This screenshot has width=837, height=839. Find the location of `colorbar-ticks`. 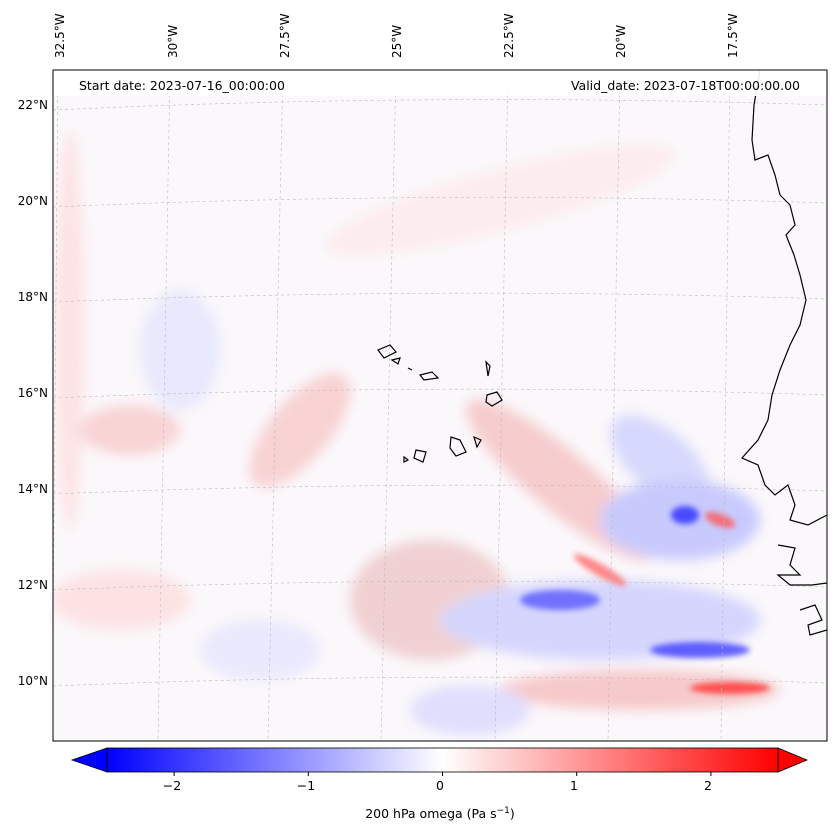

colorbar-ticks is located at coordinates (442, 774).